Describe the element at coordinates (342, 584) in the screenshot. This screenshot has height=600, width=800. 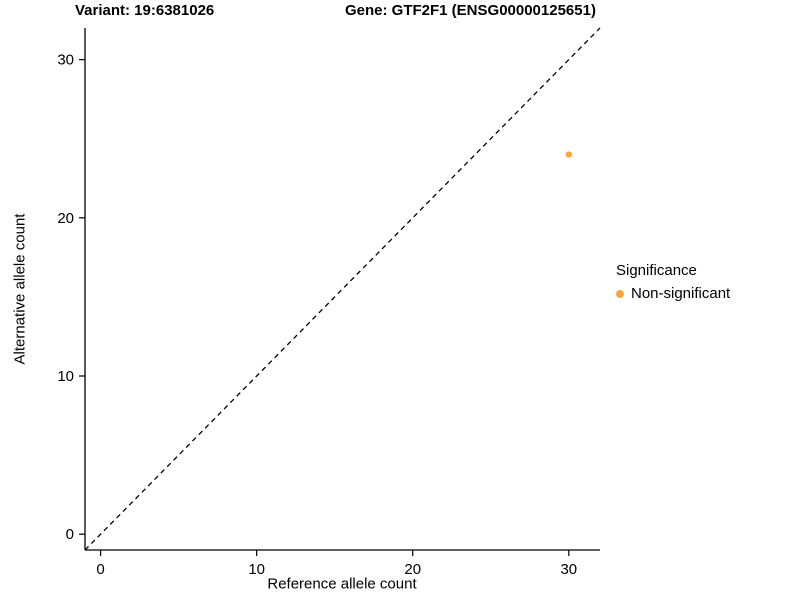
I see `x-axis-title: Reference allele count` at that location.